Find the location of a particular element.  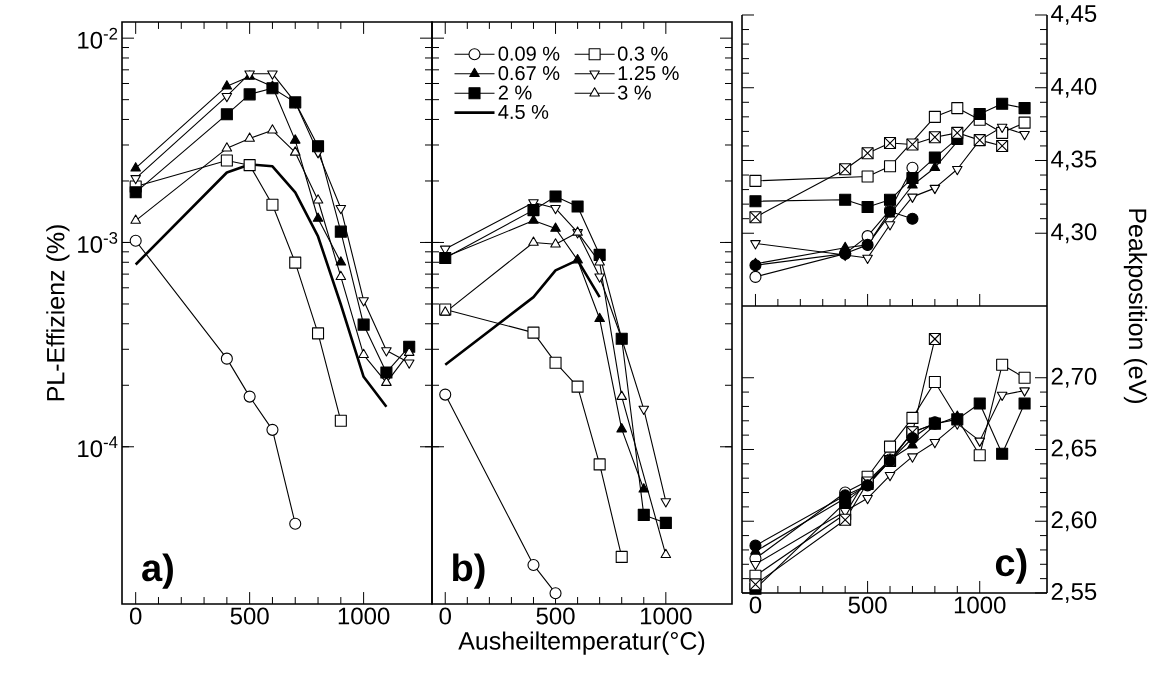

y-tick-label: 10$^{-2}$ is located at coordinates (98, 38).